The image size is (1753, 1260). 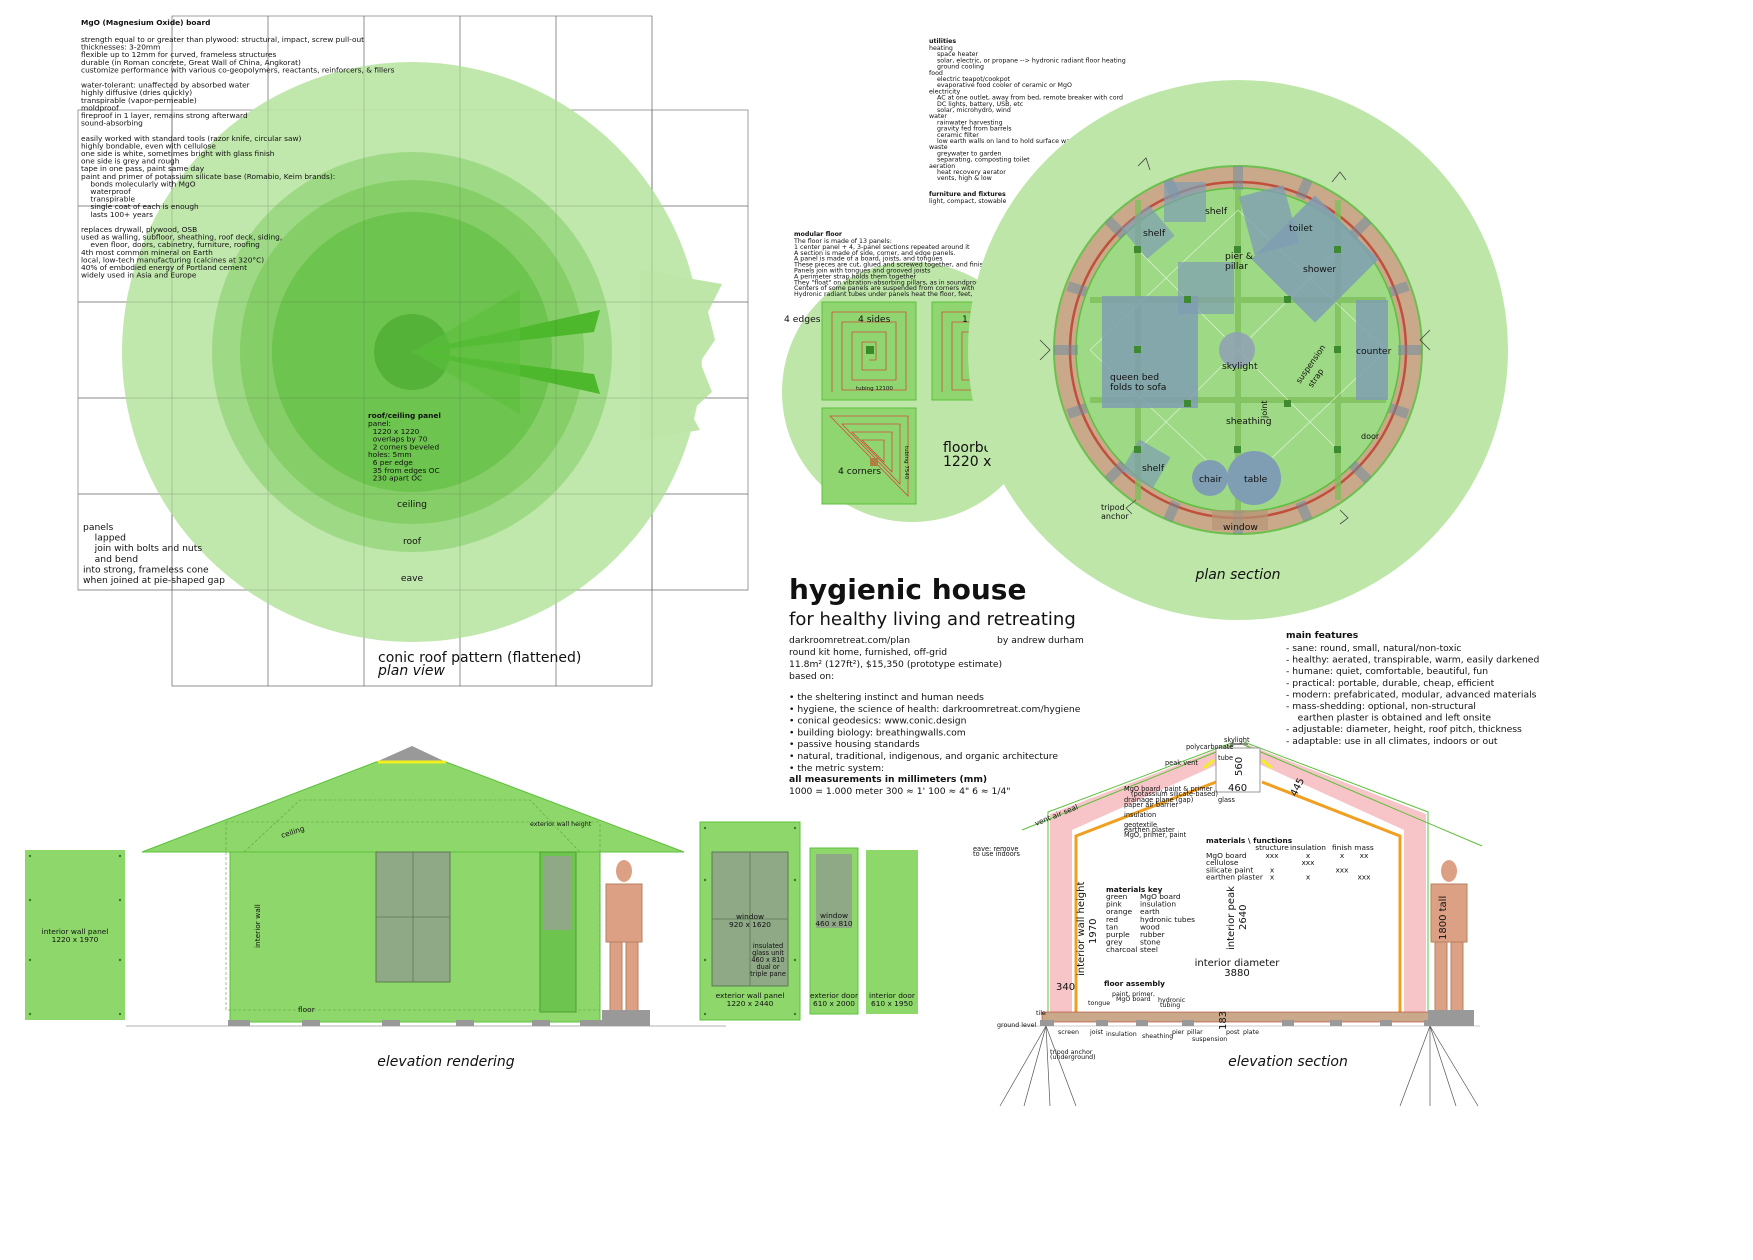 I want to click on materials-key-material: stone, so click(x=1150, y=942).